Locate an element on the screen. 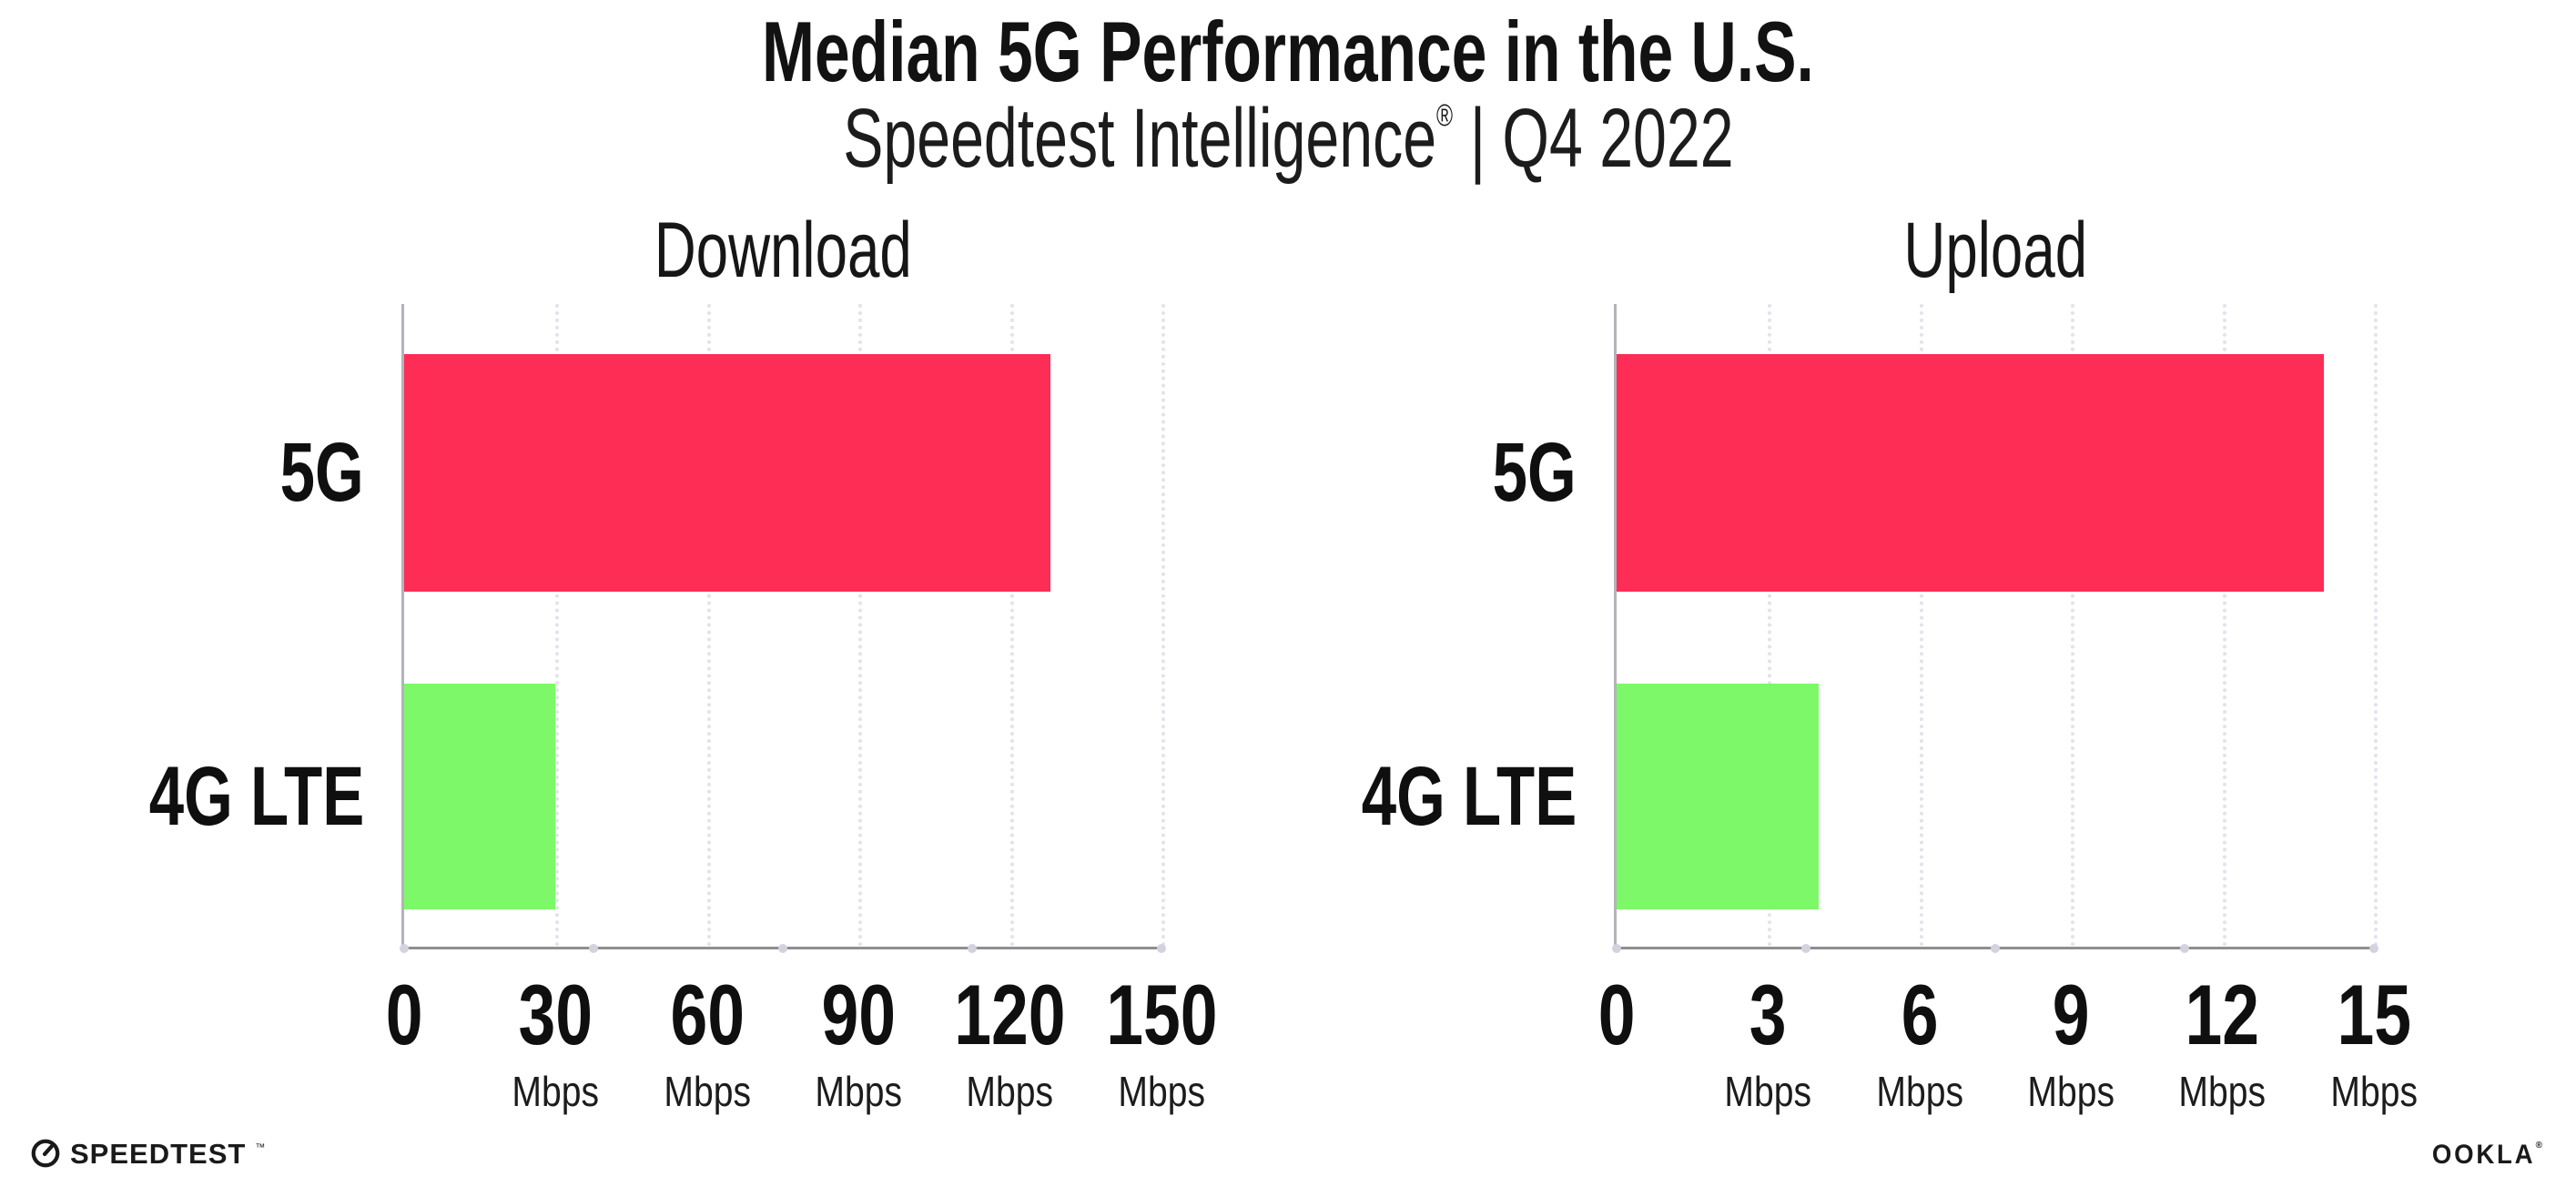 The width and height of the screenshot is (2576, 1197). x-tick-value: 90 is located at coordinates (858, 1015).